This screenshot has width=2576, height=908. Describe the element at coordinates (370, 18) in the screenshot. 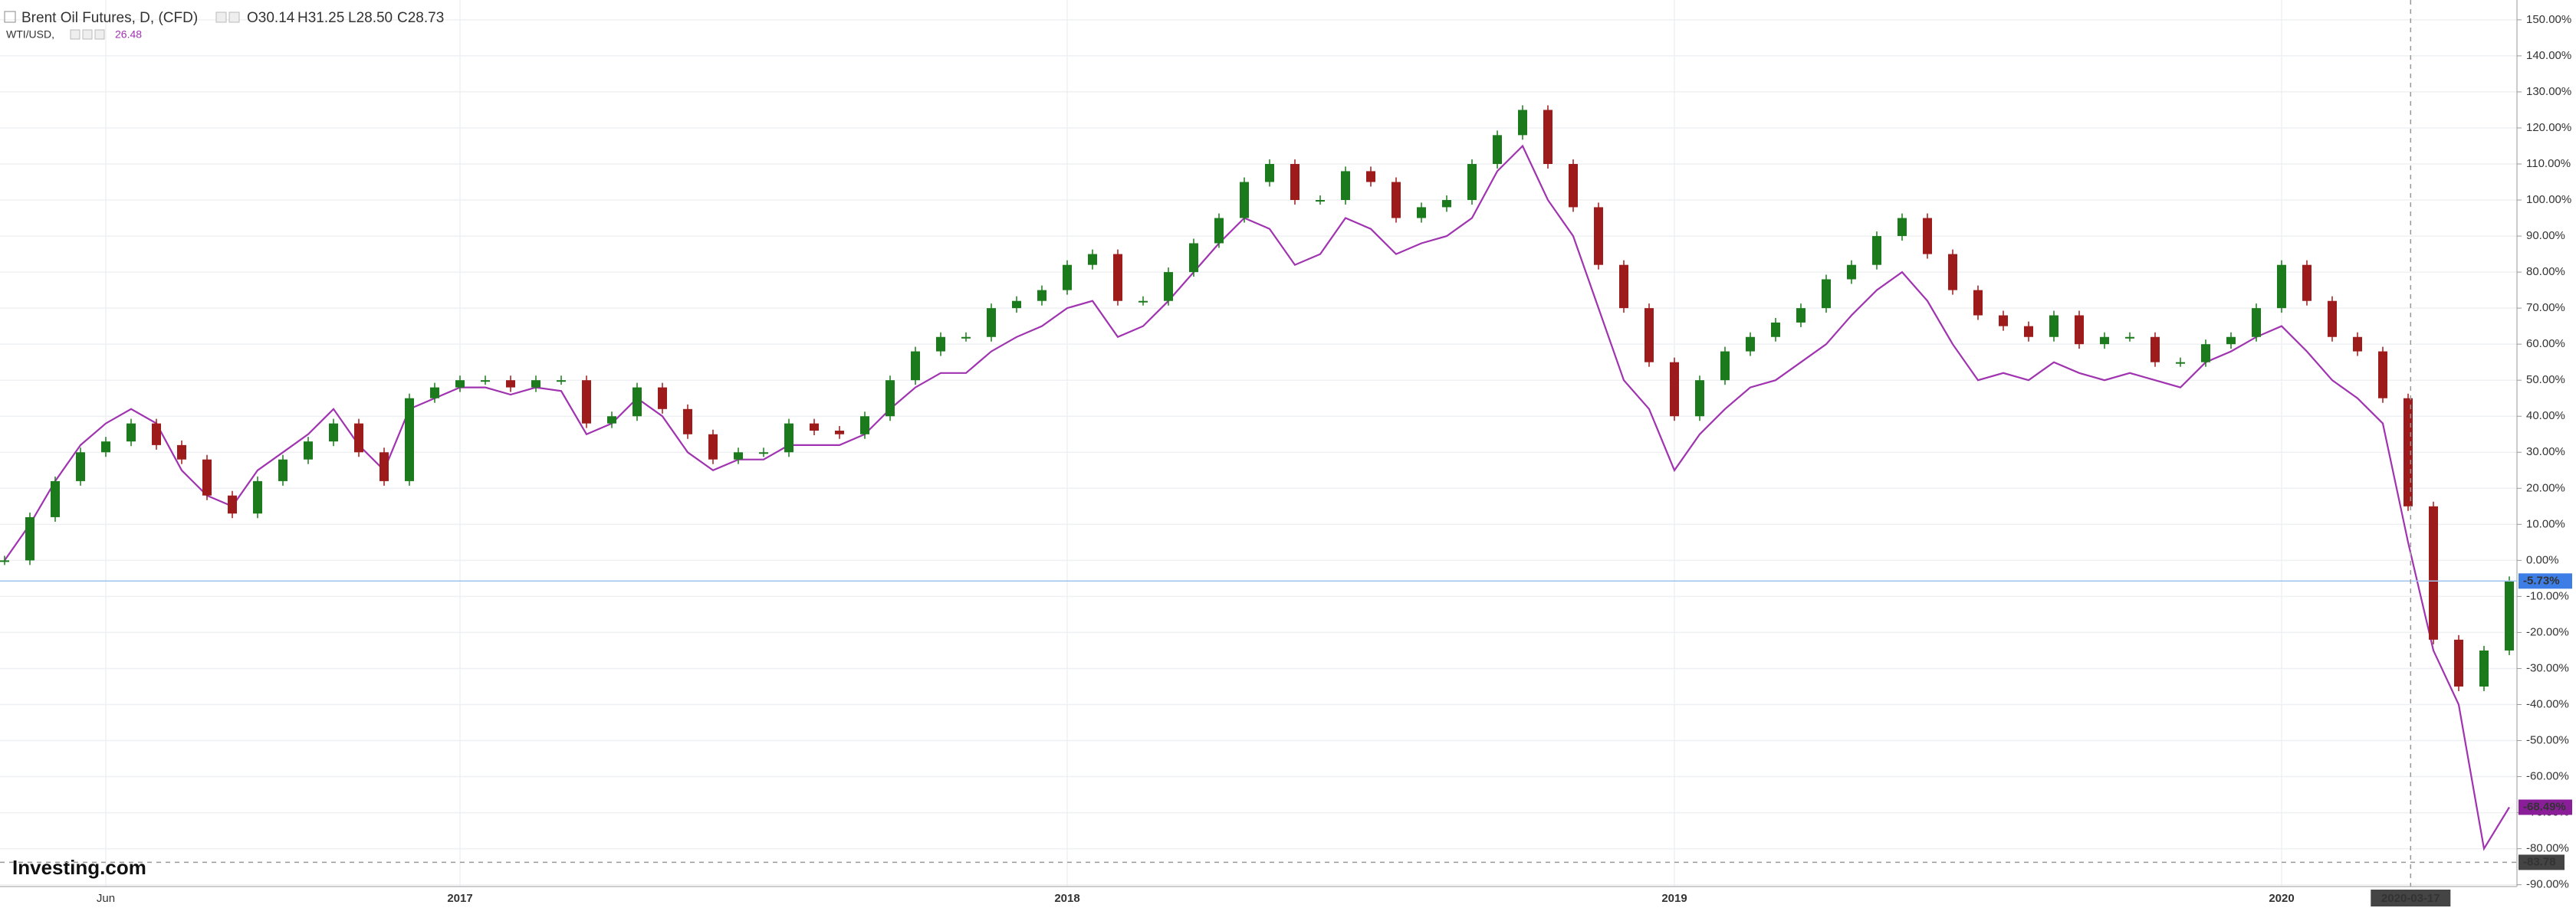

I see `low-value: L28.50` at that location.